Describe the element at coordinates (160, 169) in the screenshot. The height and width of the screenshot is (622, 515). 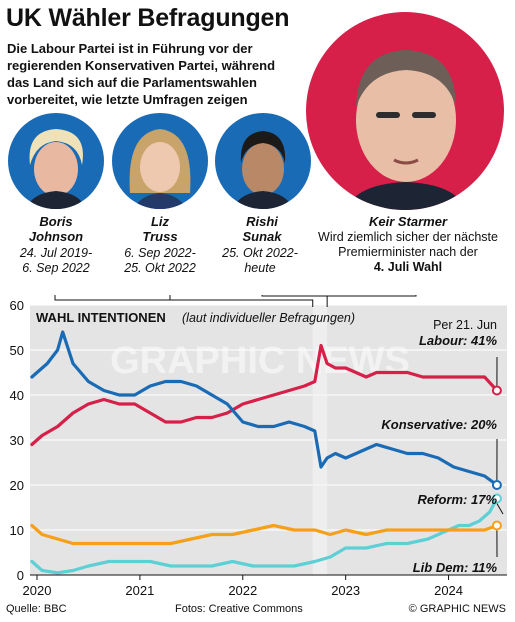
I see `truss-face-icon` at that location.